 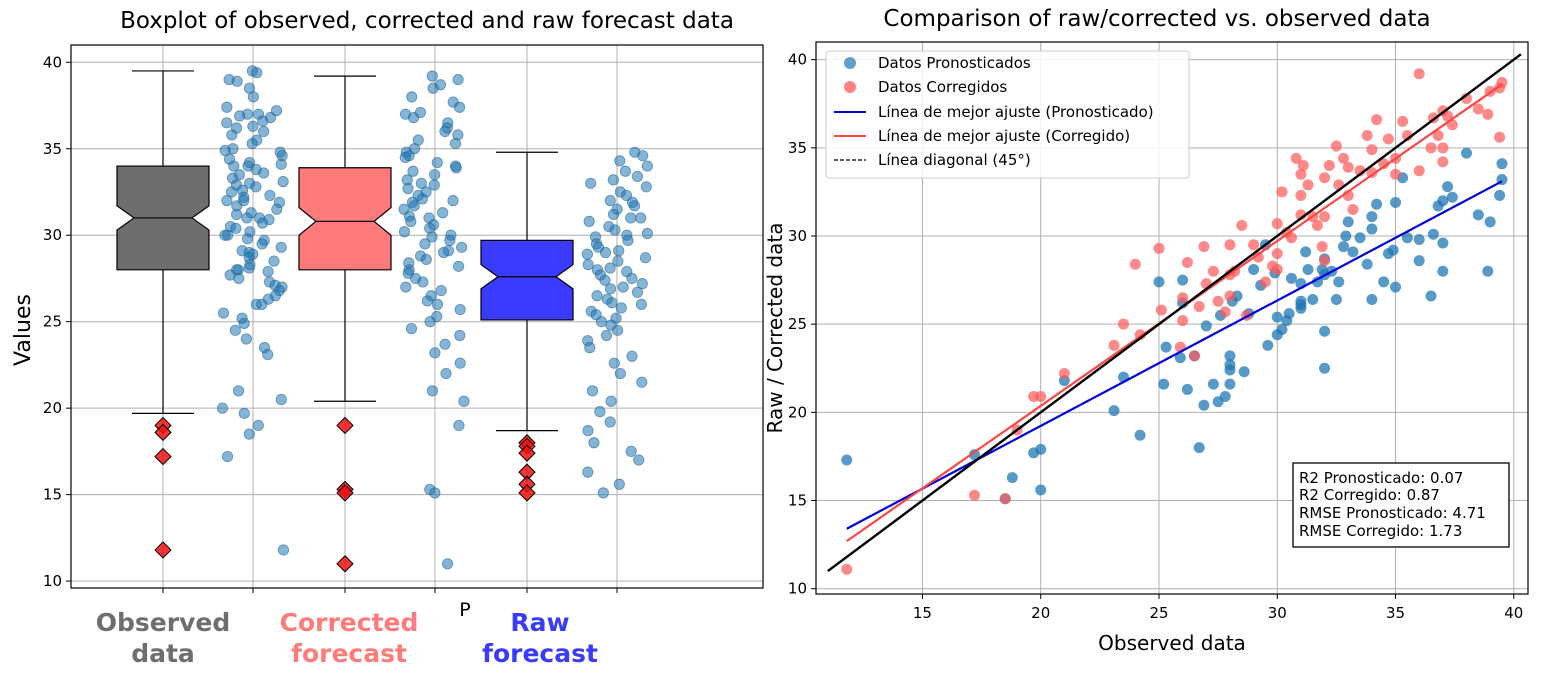 I want to click on boxplot-x-axis-label: P, so click(x=464, y=610).